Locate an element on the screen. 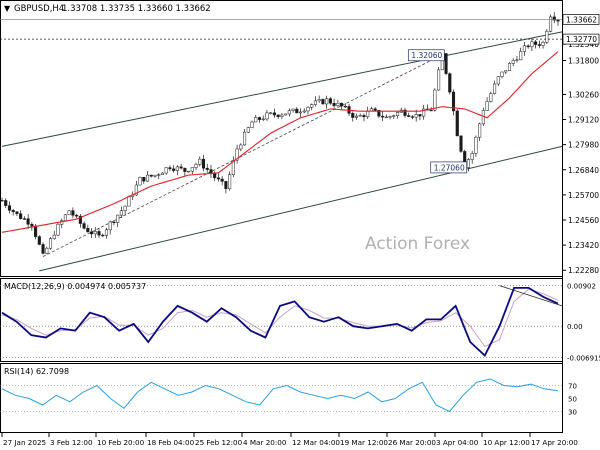 Image resolution: width=600 pixels, height=450 pixels. time-tick-label: 25 Feb 12:00 is located at coordinates (219, 442).